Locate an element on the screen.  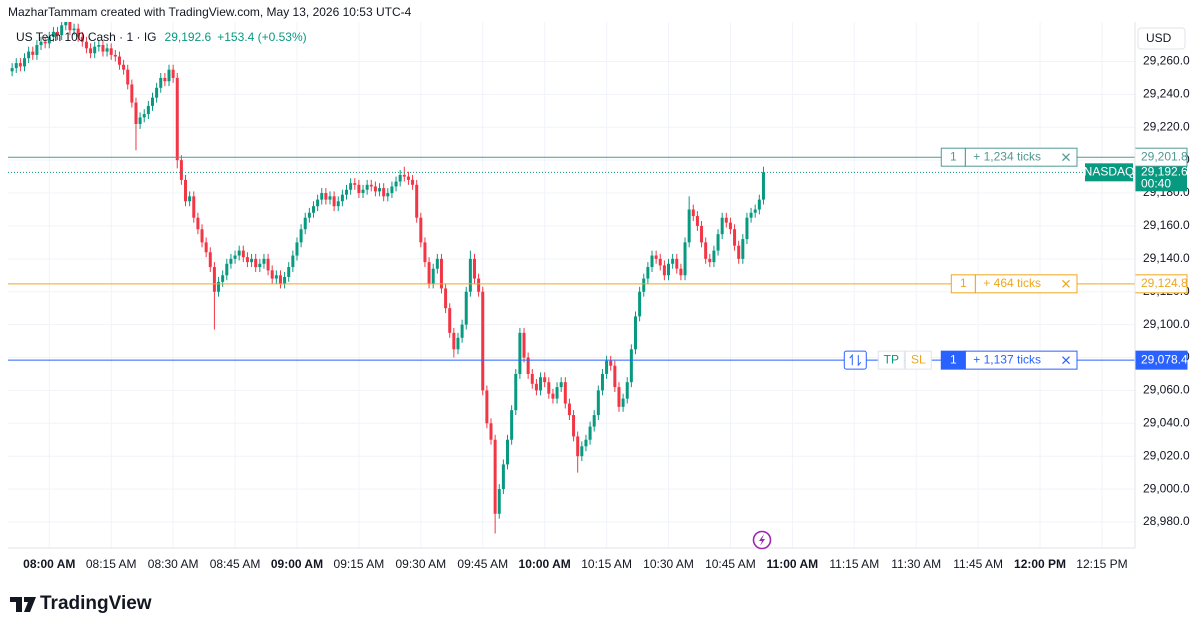
order-text: + 1,137 ticks is located at coordinates (1007, 359).